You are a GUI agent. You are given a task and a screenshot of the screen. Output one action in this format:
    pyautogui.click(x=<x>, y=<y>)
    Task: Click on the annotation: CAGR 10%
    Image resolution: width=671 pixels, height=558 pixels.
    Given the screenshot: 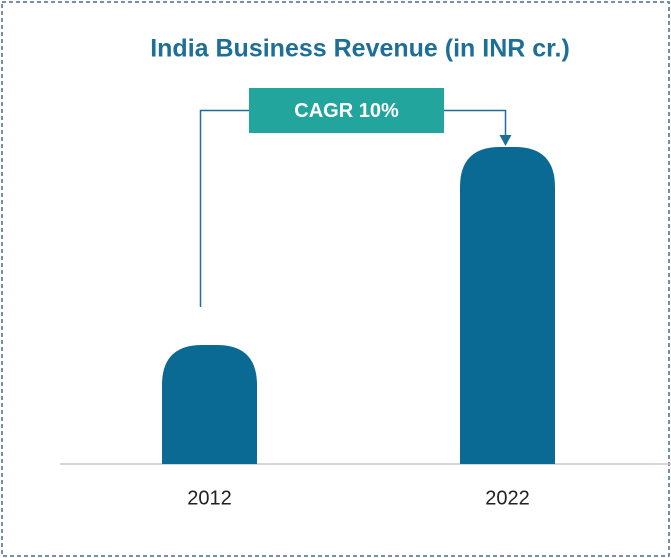 What is the action you would take?
    pyautogui.click(x=346, y=111)
    